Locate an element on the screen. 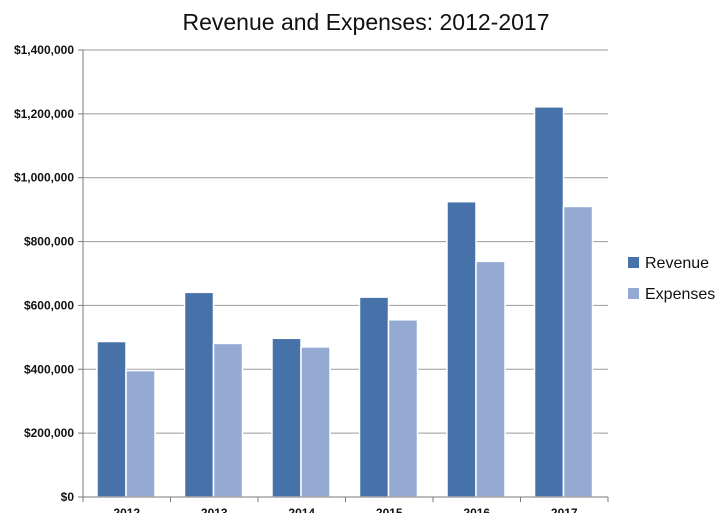 Image resolution: width=717 pixels, height=513 pixels. bar-revenue-2017 is located at coordinates (549, 302).